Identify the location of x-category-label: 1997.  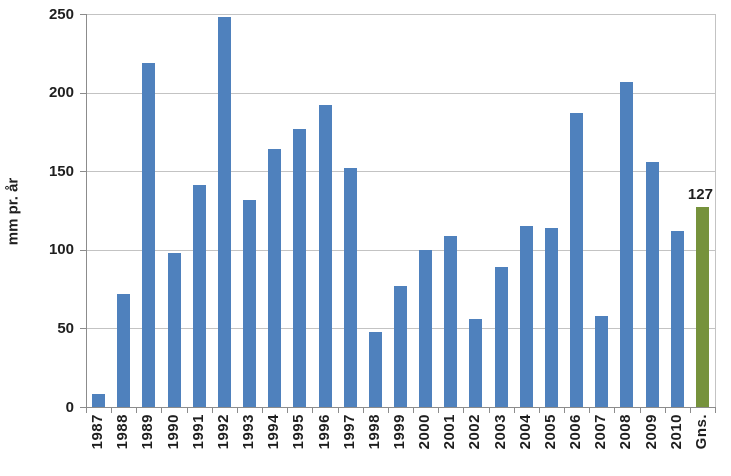
(349, 432).